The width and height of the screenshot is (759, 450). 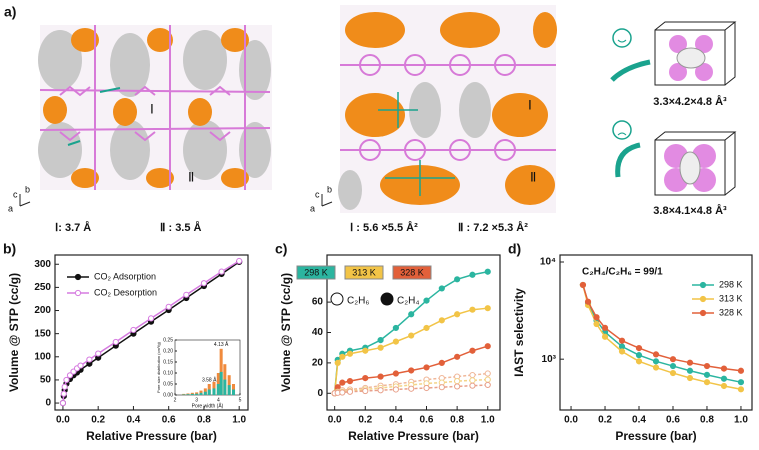 What do you see at coordinates (196, 400) in the screenshot?
I see `x-tick-label: 3` at bounding box center [196, 400].